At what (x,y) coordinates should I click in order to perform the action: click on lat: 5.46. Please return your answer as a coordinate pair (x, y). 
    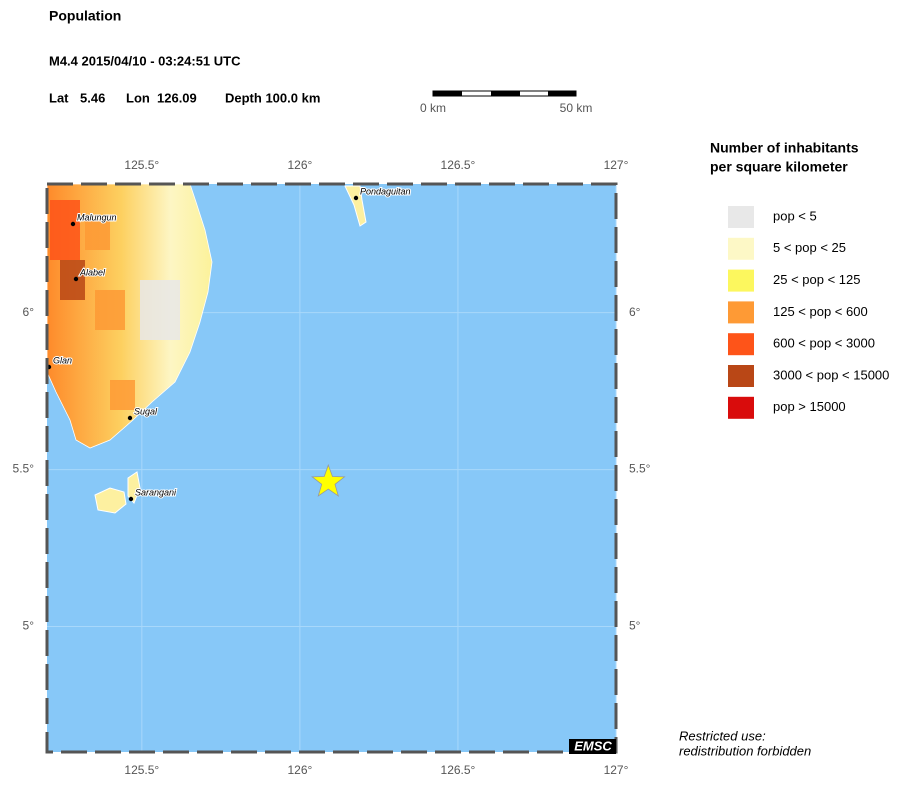
    Looking at the image, I should click on (92, 97).